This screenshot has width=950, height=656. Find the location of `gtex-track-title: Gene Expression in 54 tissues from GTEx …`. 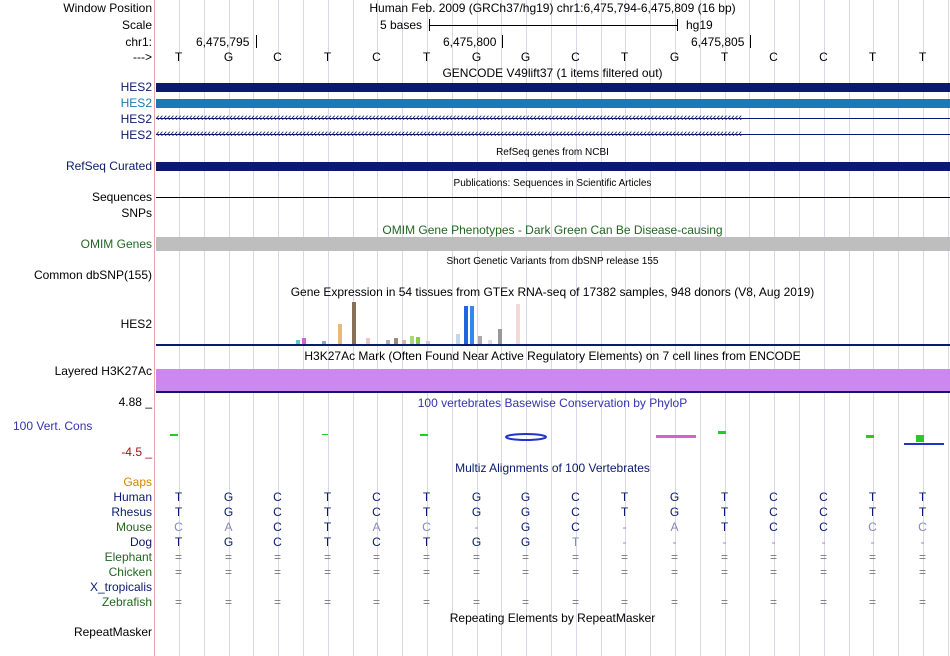

gtex-track-title: Gene Expression in 54 tissues from GTEx … is located at coordinates (552, 292).